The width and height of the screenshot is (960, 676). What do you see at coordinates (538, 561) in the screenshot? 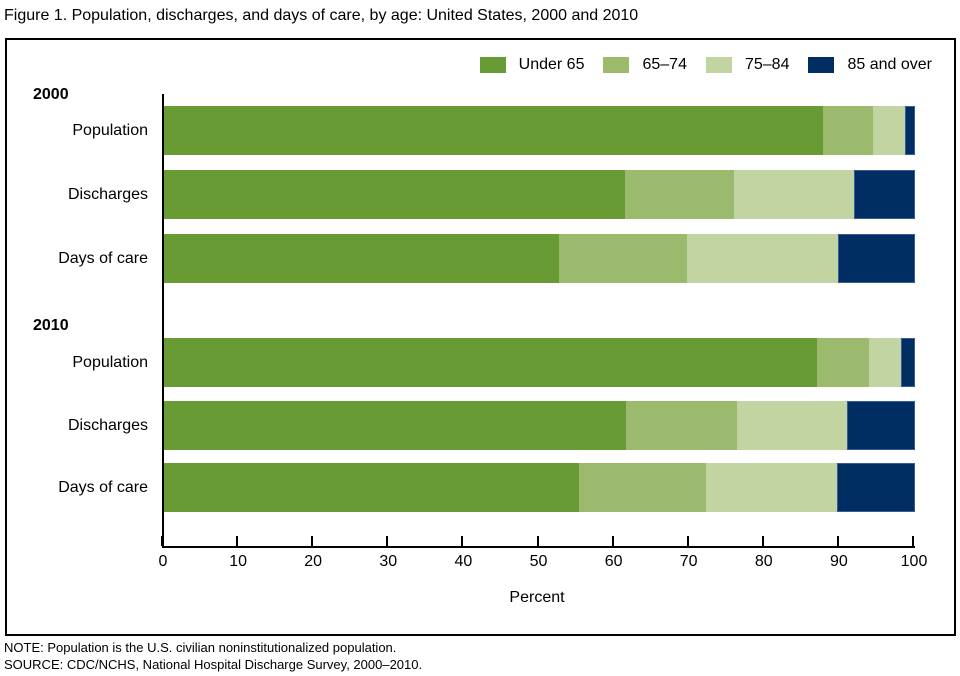
I see `x-tick-label-50: 50` at bounding box center [538, 561].